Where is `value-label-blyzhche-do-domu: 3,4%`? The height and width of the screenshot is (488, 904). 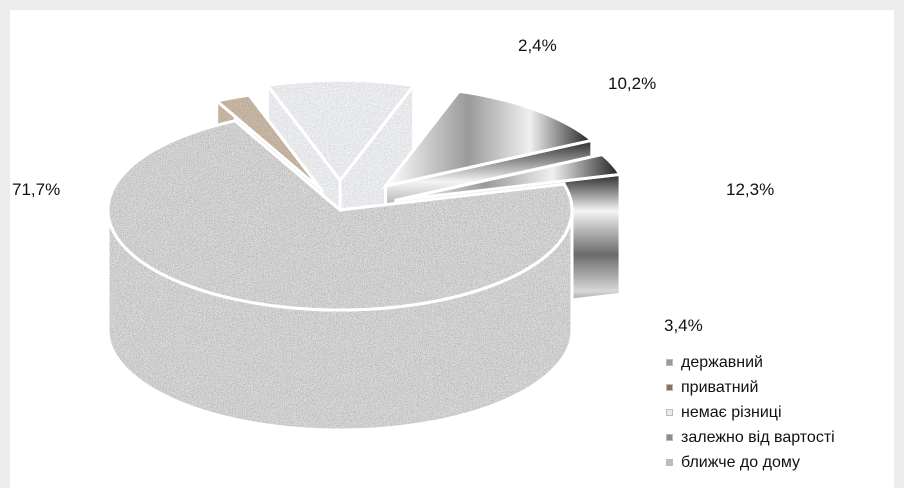 value-label-blyzhche-do-domu: 3,4% is located at coordinates (683, 325).